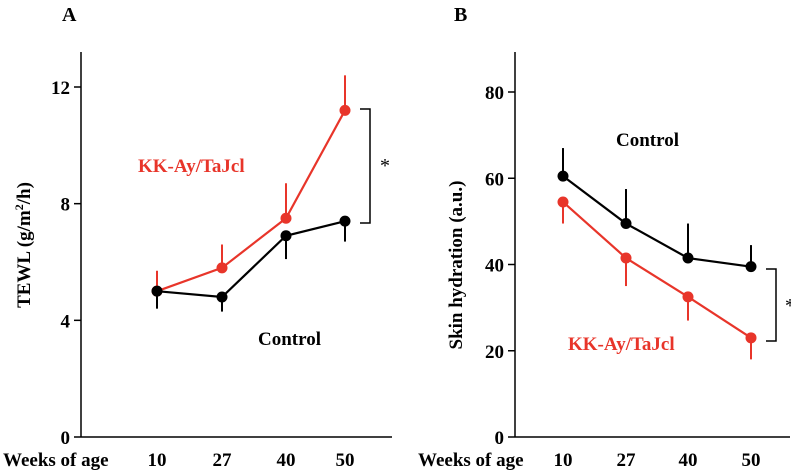 The width and height of the screenshot is (791, 473). I want to click on y-axis-label: Skin hydration (a.u.), so click(456, 265).